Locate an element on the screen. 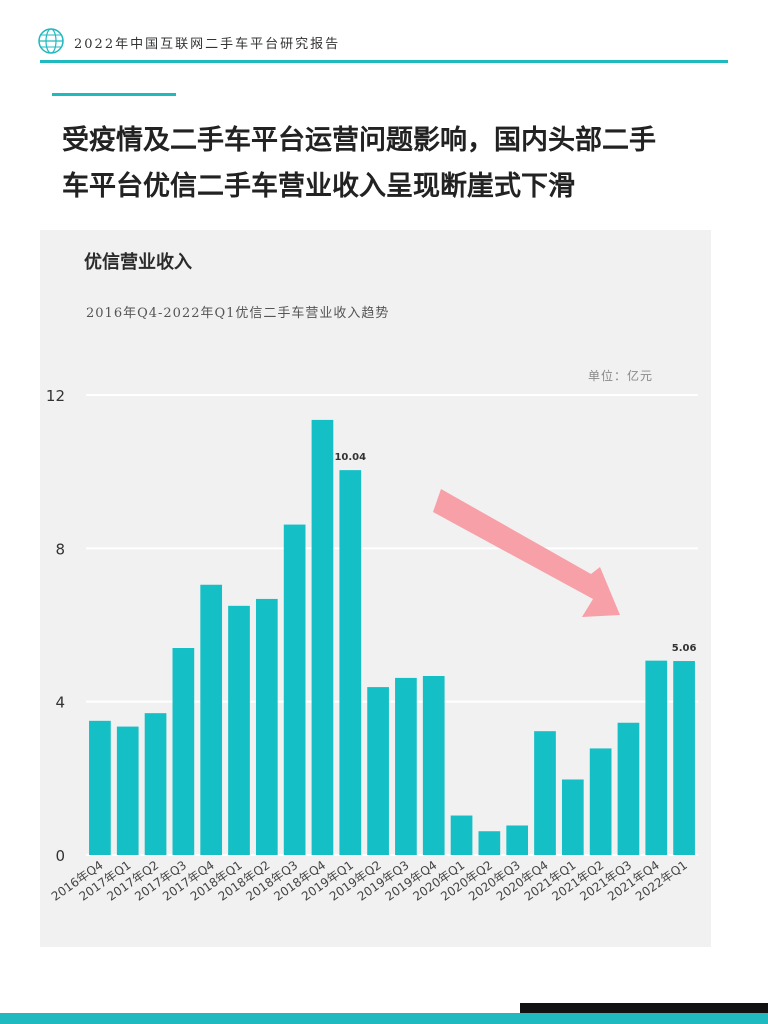 This screenshot has width=768, height=1024. report-title: 2022年中国互联网二手车平台研究报告 is located at coordinates (207, 44).